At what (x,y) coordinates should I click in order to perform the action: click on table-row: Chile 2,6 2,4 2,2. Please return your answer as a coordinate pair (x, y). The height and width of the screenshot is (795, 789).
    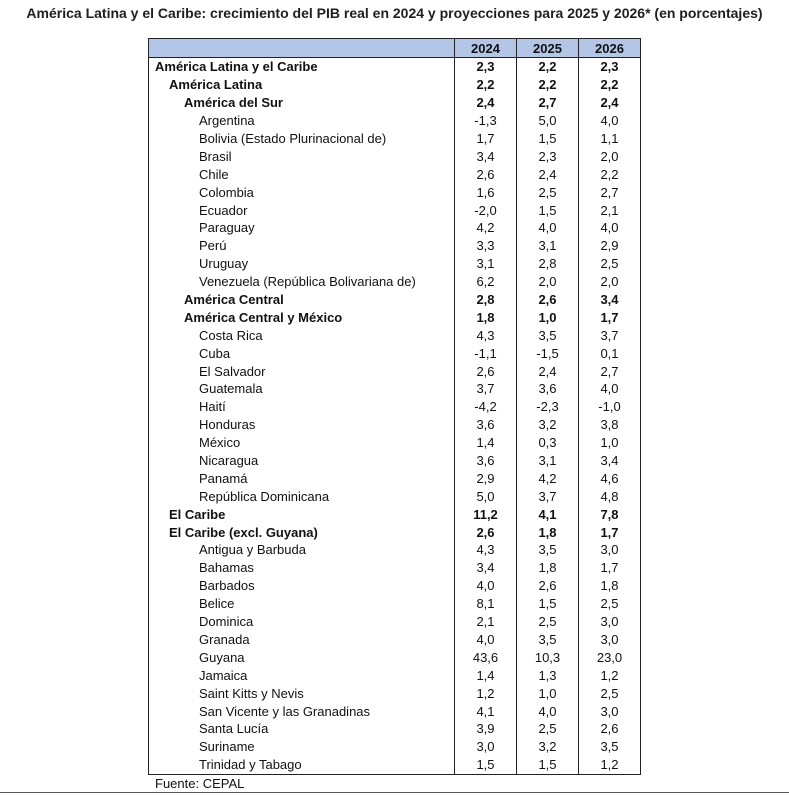
    Looking at the image, I should click on (394, 174).